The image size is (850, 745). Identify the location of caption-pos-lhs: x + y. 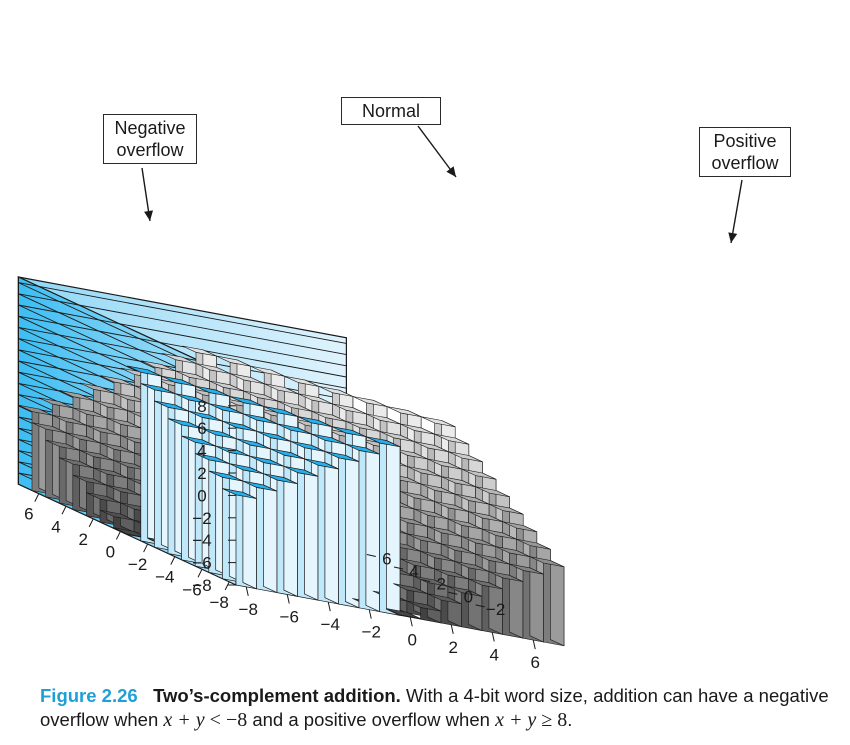
(516, 720).